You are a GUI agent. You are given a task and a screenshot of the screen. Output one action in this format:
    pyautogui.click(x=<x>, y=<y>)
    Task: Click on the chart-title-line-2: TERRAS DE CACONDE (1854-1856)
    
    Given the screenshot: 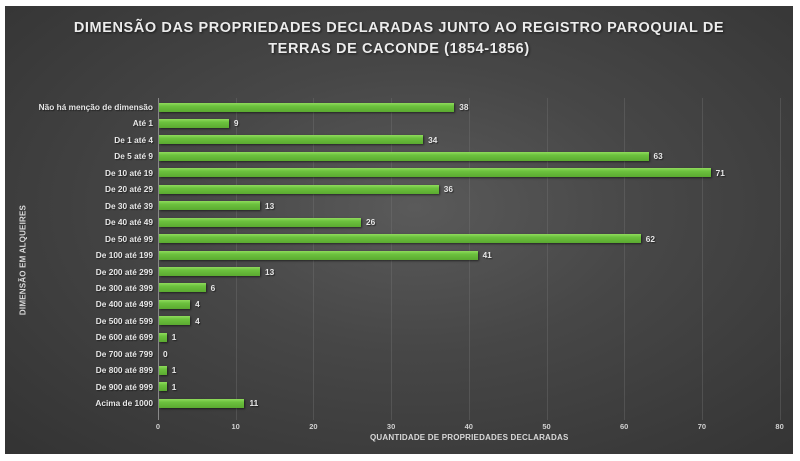 What is the action you would take?
    pyautogui.click(x=399, y=49)
    